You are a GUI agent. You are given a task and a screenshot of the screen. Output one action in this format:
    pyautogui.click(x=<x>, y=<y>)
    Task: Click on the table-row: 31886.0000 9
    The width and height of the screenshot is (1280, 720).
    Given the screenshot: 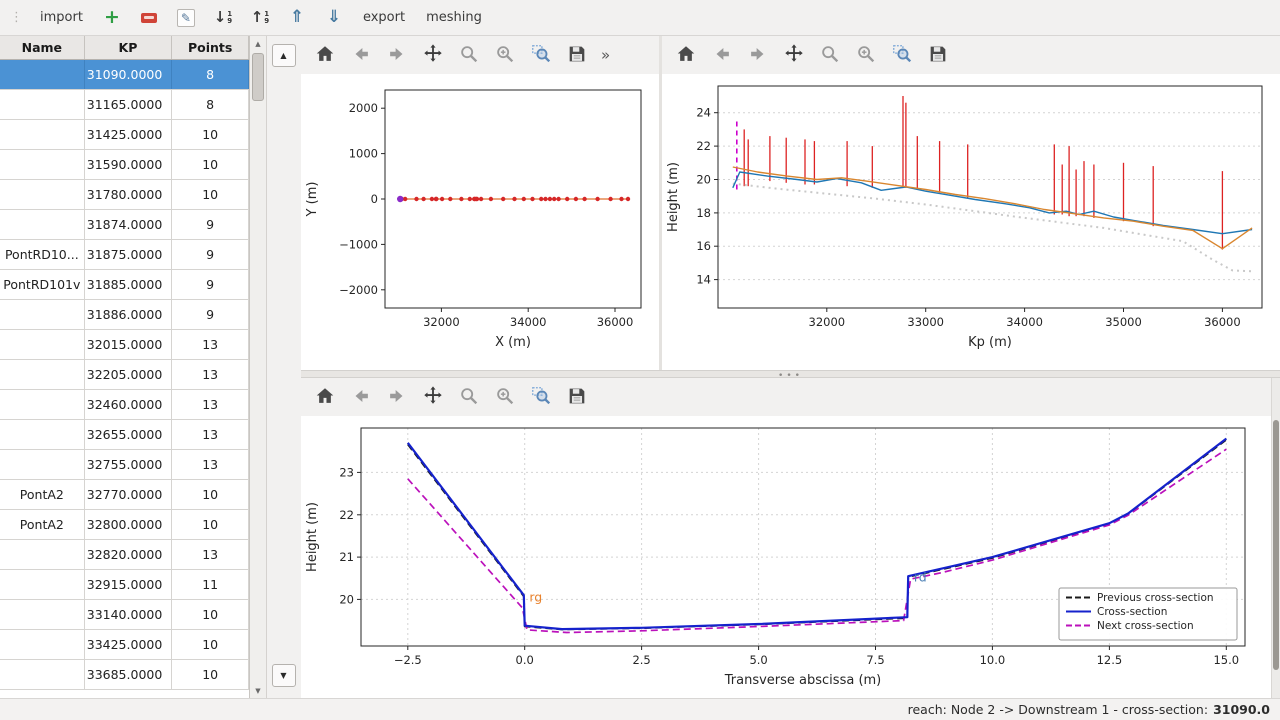 What is the action you would take?
    pyautogui.click(x=124, y=315)
    